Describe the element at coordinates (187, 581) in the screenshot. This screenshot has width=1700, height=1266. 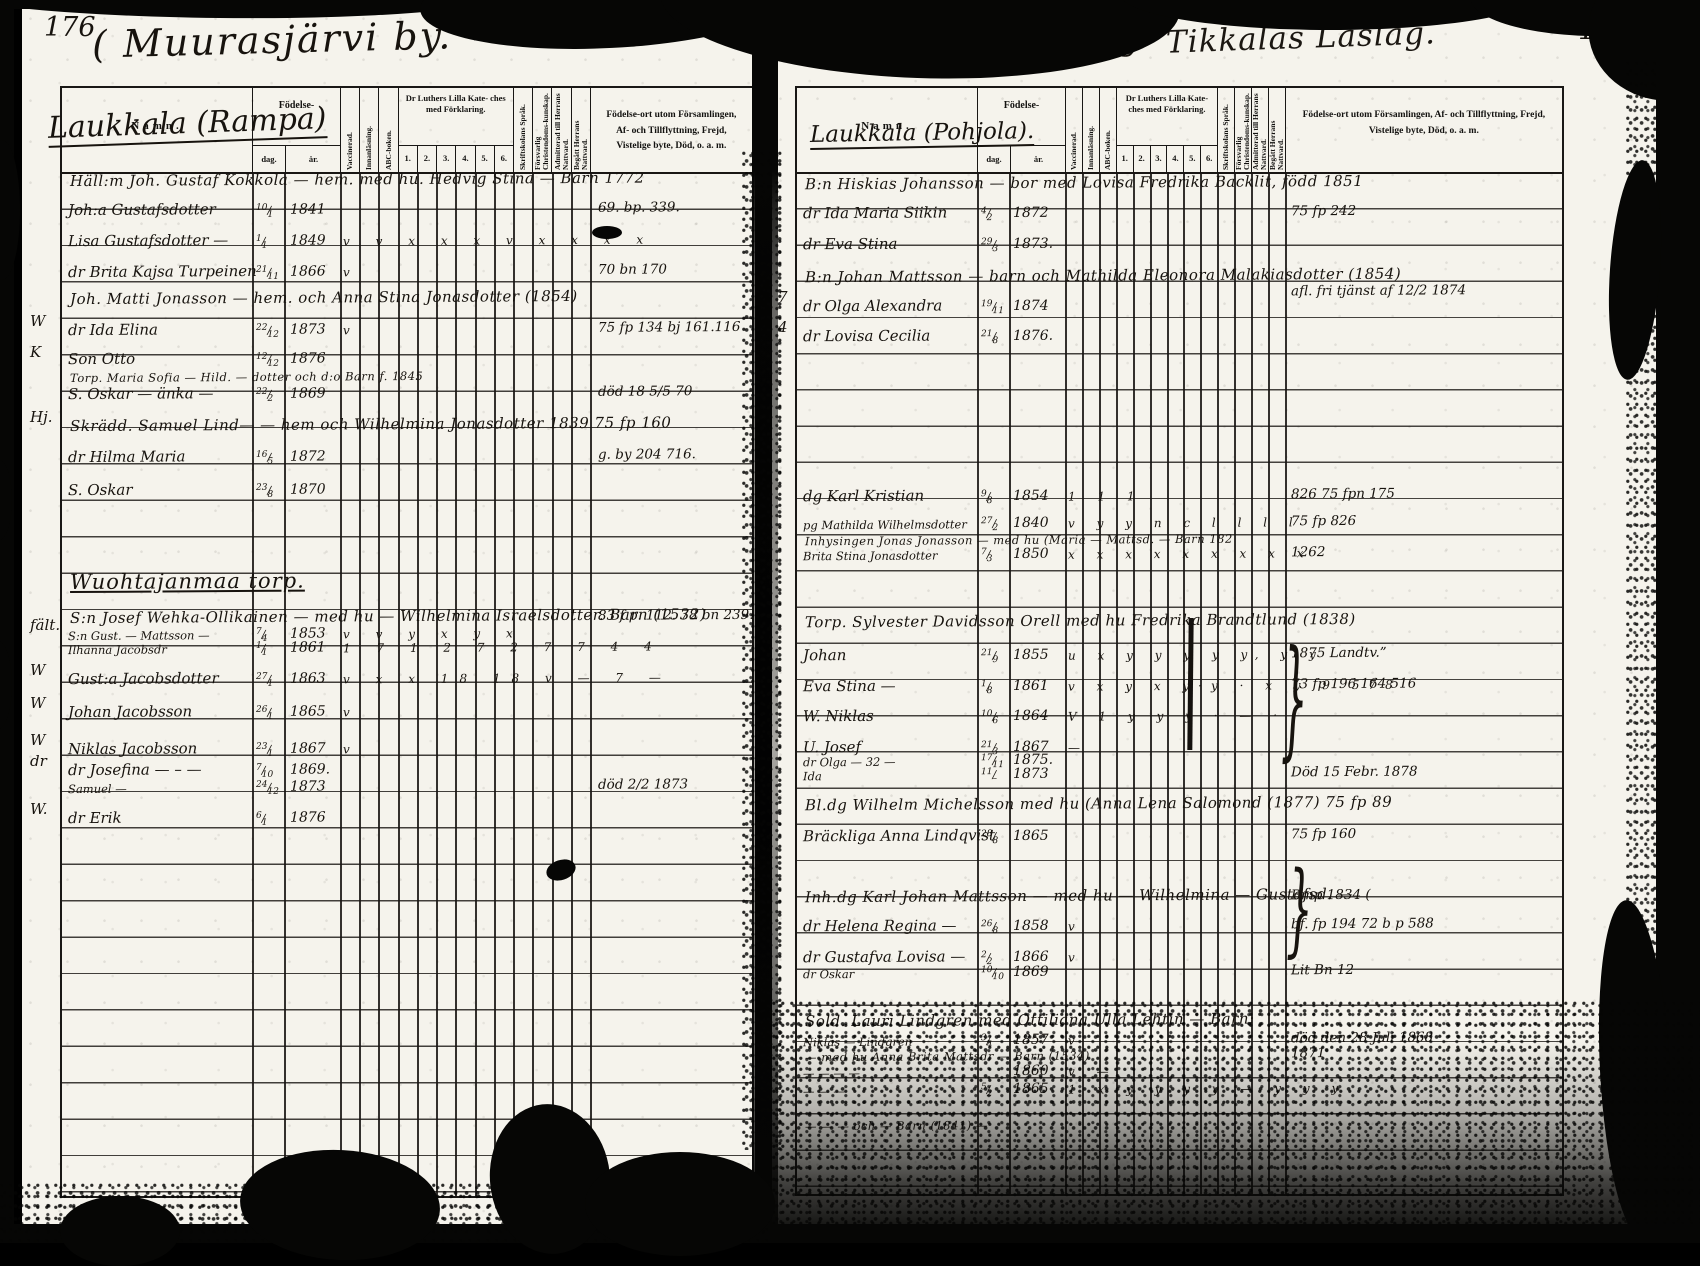
I see `section-heading: Wuohtajanmaa torp.` at that location.